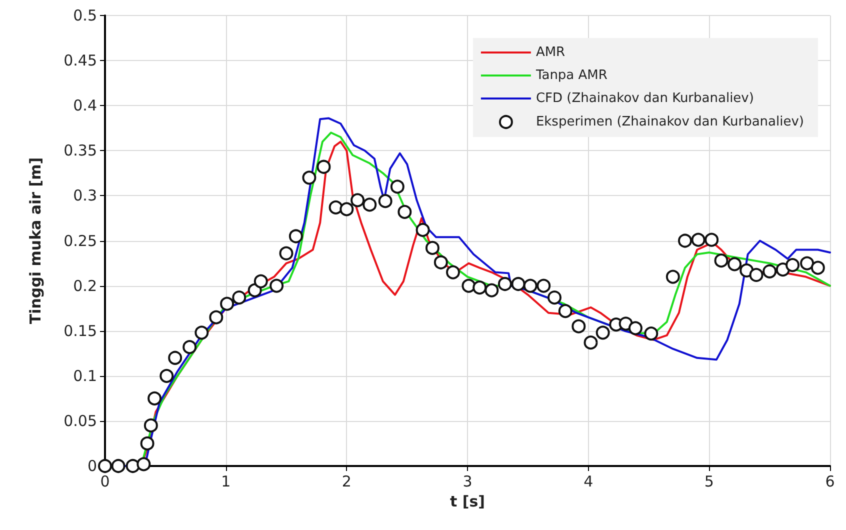 This screenshot has height=530, width=846. Describe the element at coordinates (85, 285) in the screenshot. I see `y-tick-label: 0.2` at that location.